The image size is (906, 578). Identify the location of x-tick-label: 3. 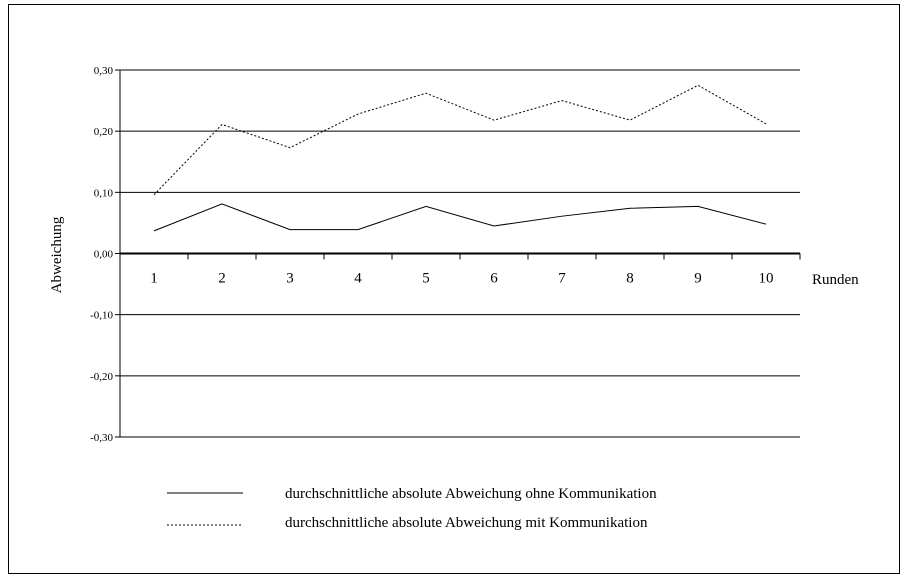
(290, 279).